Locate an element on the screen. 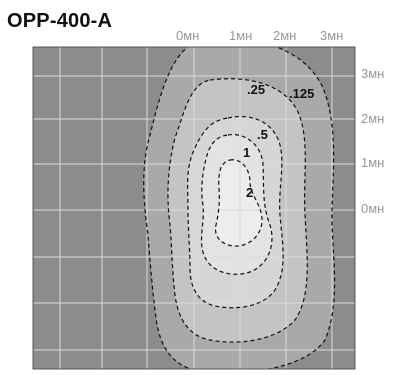 The width and height of the screenshot is (397, 375). contour-label-0125: .125 is located at coordinates (301, 93).